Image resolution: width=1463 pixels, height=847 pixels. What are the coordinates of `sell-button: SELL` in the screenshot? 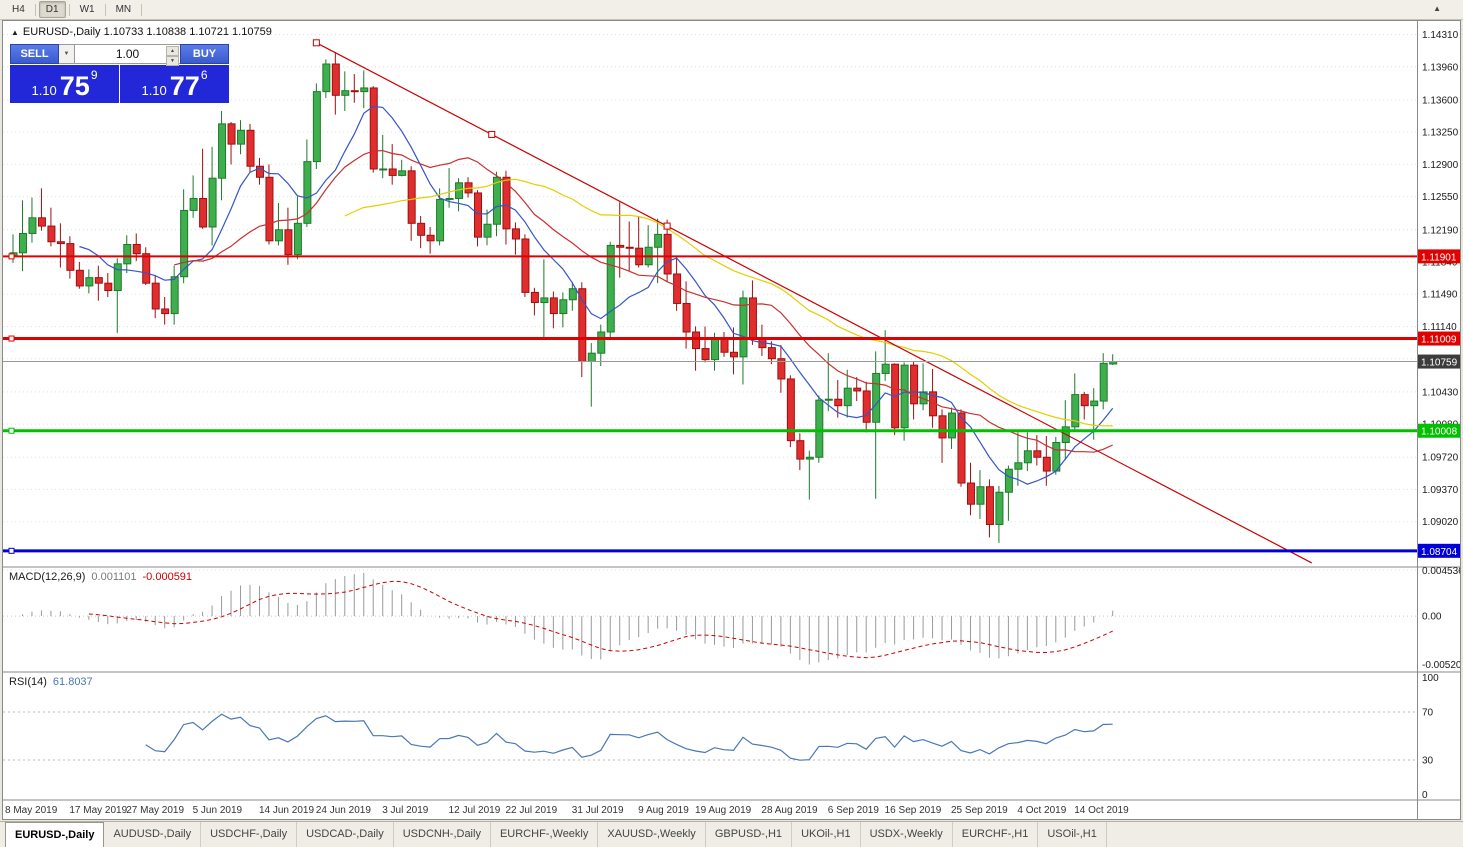 It's located at (34, 54).